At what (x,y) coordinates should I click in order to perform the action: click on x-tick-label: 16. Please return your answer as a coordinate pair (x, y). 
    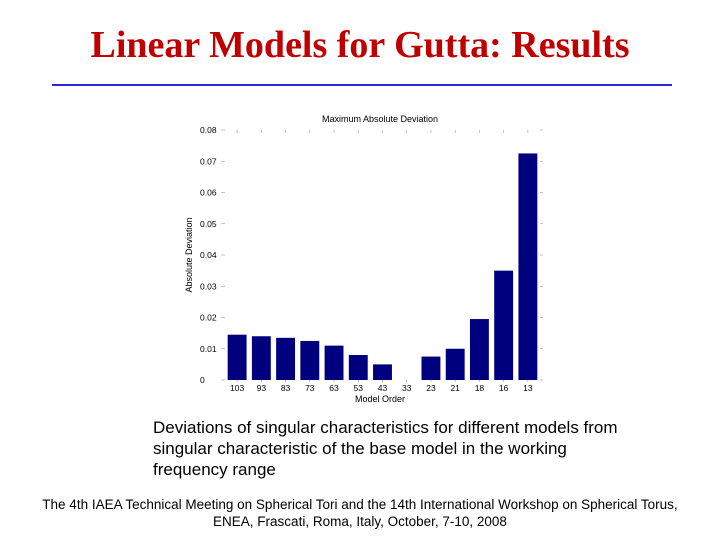
    Looking at the image, I should click on (504, 388).